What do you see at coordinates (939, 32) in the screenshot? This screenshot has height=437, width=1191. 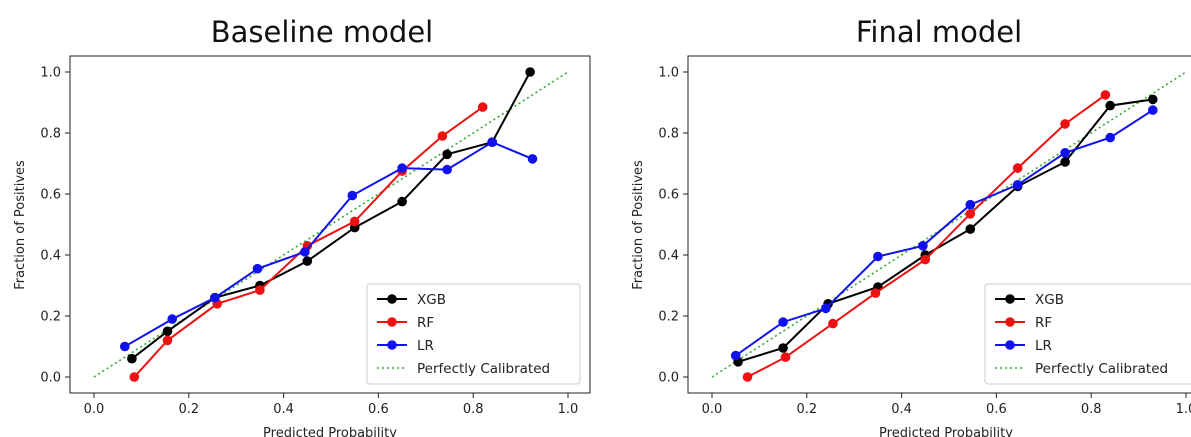 I see `chart-title: Final model` at bounding box center [939, 32].